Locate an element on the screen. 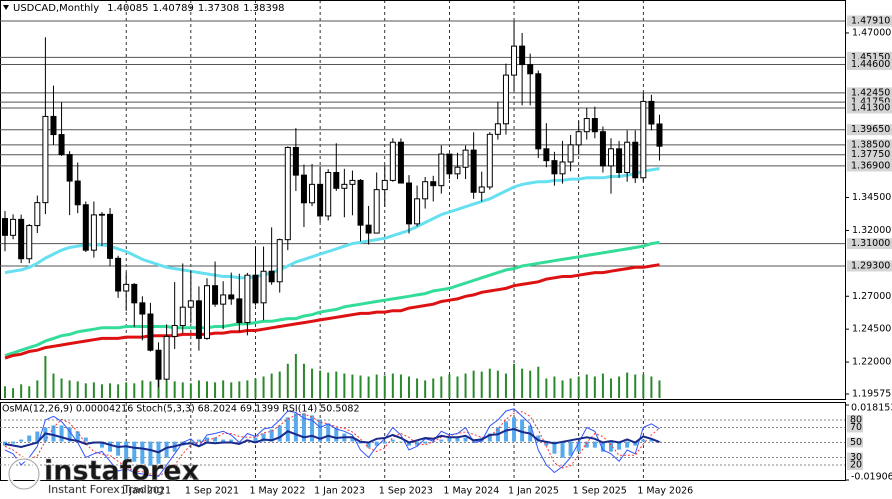  symbol: USDCAD,Monthly is located at coordinates (56, 8).